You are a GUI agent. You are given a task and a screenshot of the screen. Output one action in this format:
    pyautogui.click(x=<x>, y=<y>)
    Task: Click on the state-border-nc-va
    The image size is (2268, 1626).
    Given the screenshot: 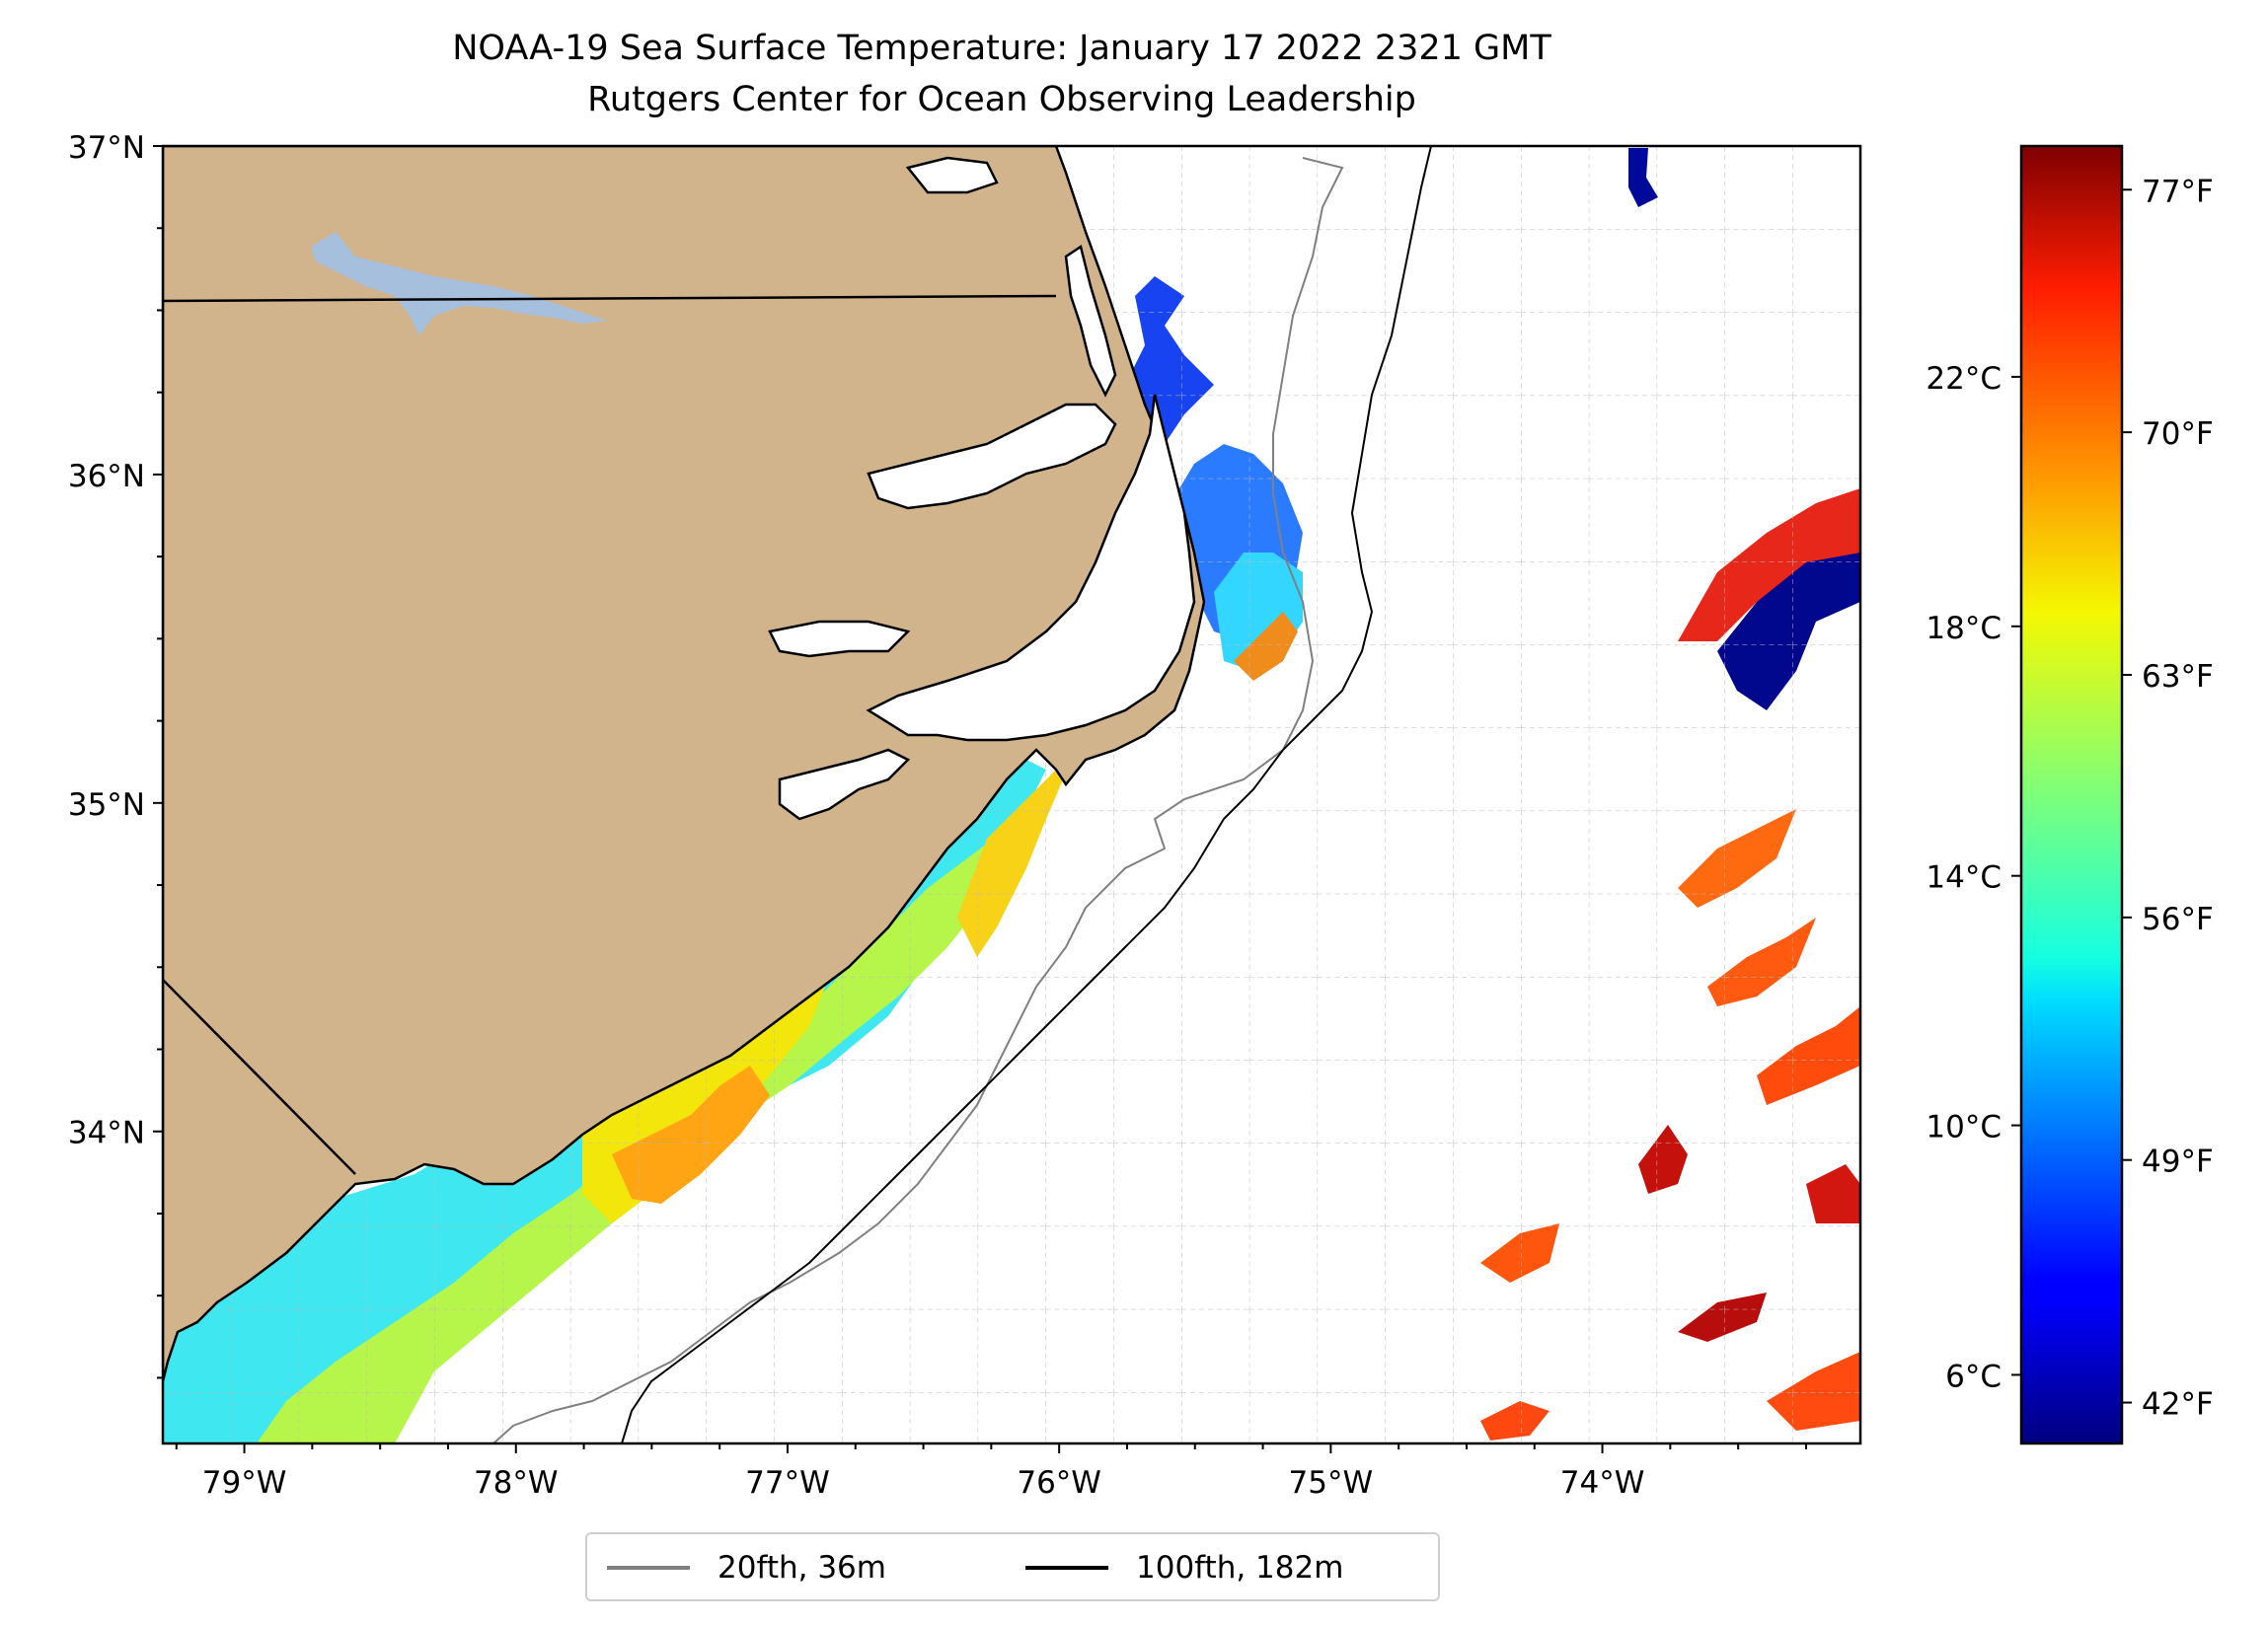 What is the action you would take?
    pyautogui.click(x=610, y=298)
    